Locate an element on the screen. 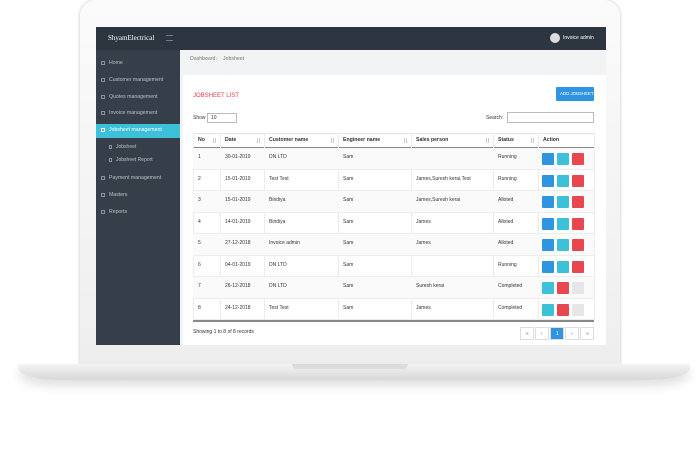 The width and height of the screenshot is (700, 465). breadcrumb: Dashboard is located at coordinates (203, 59).